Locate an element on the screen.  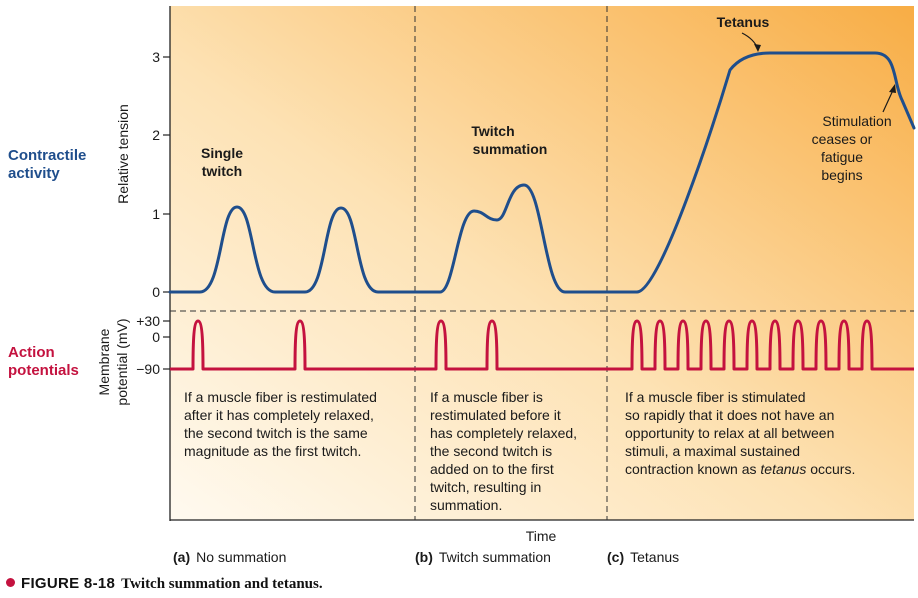
membrane-axis-label-line1: Membrane is located at coordinates (104, 361).